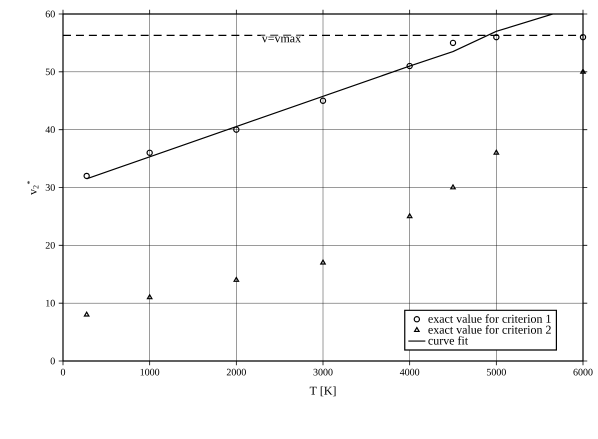 The height and width of the screenshot is (439, 598). I want to click on x-tick-label: 0, so click(63, 372).